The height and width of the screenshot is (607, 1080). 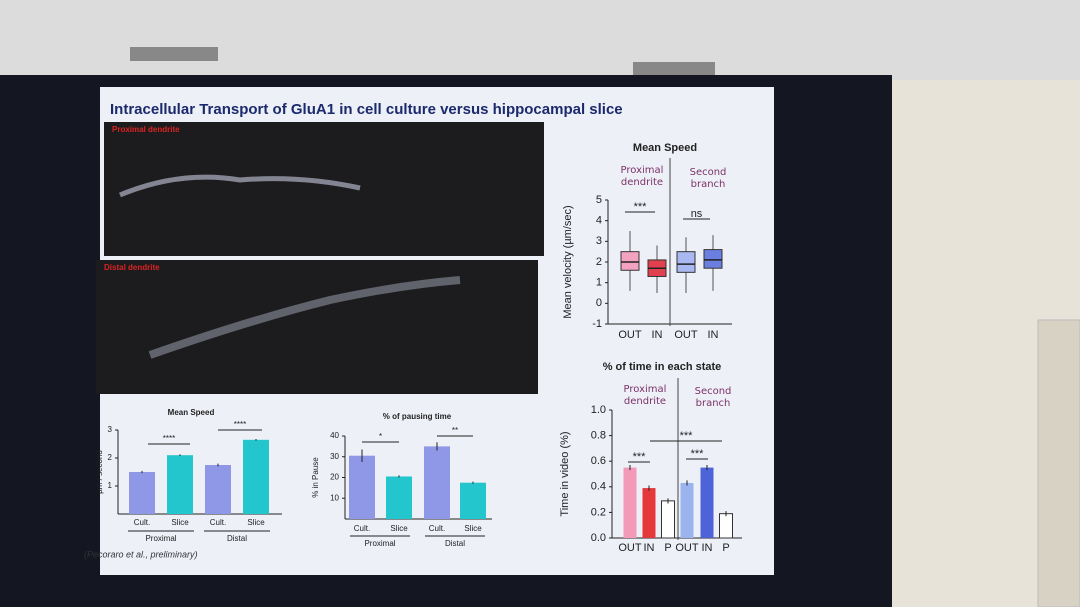 I want to click on y-axis-label: Mean velocity (µm/sec), so click(x=568, y=261).